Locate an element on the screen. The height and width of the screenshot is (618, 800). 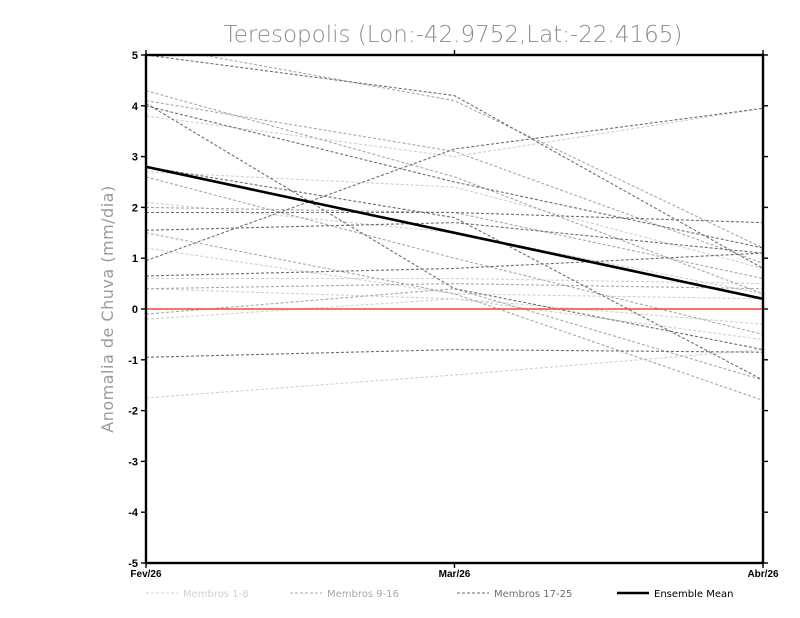
y-tick-label: 1 is located at coordinates (135, 259).